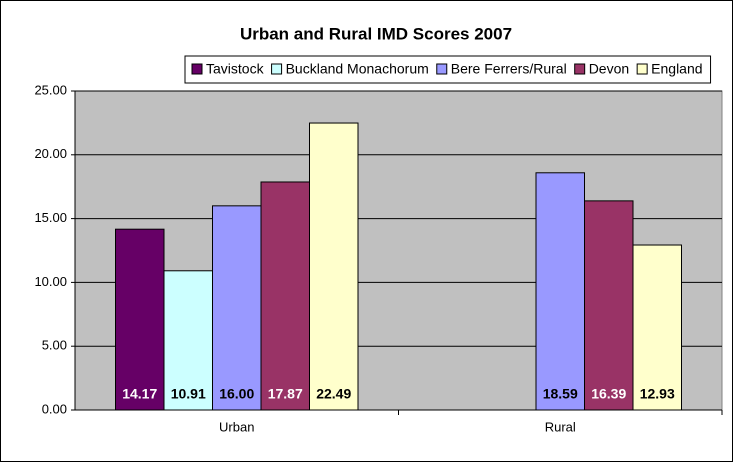 The width and height of the screenshot is (733, 462). What do you see at coordinates (235, 69) in the screenshot?
I see `legend-label: Tavistock` at bounding box center [235, 69].